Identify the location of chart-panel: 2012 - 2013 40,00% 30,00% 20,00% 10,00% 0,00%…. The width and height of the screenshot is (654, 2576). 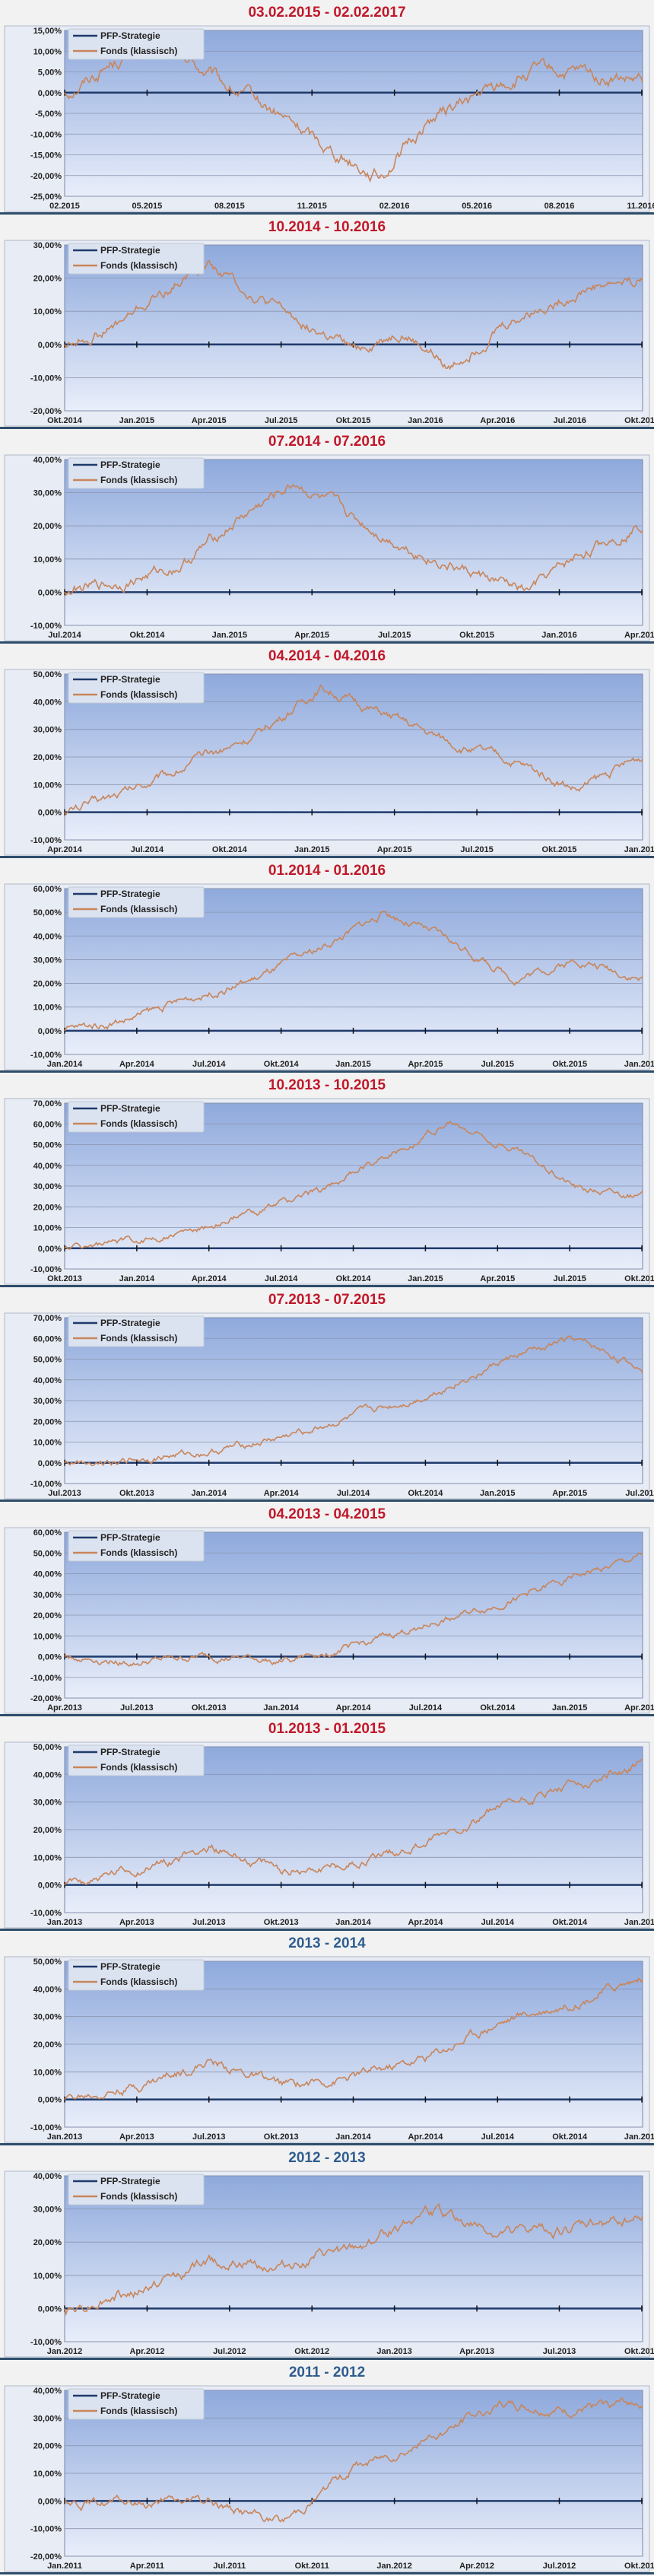
(327, 2253).